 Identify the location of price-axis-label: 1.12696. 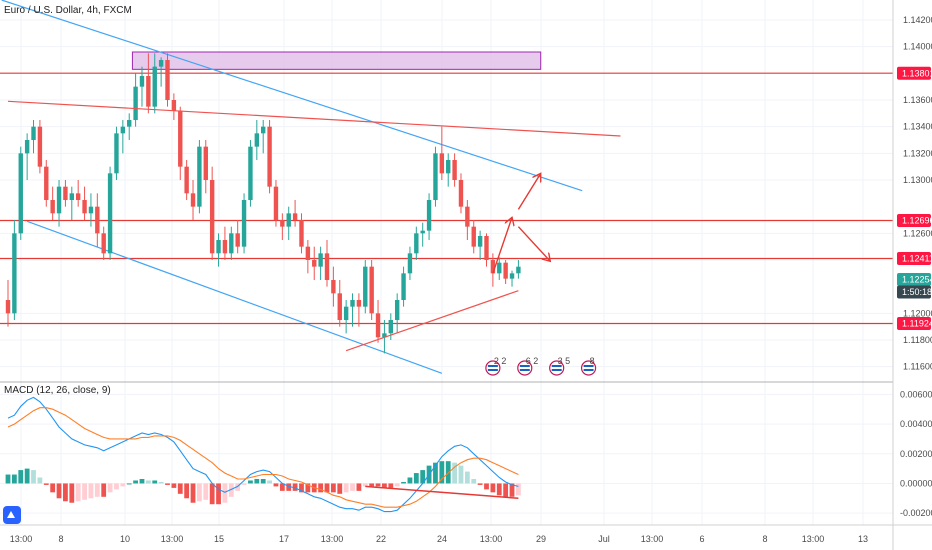
(914, 221).